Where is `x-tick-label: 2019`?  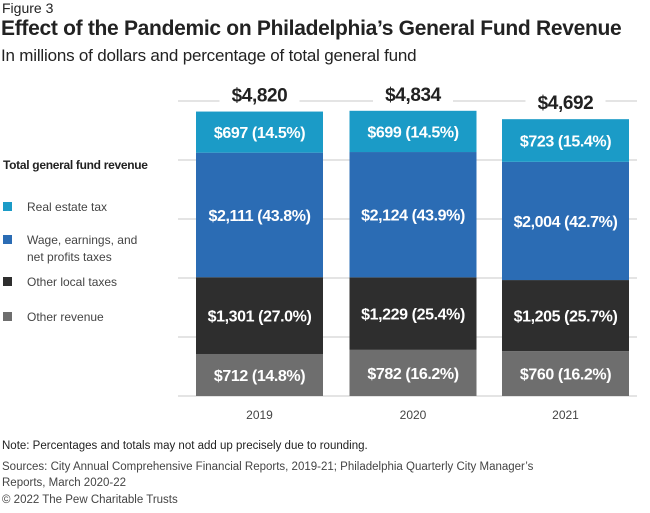
x-tick-label: 2019 is located at coordinates (259, 415).